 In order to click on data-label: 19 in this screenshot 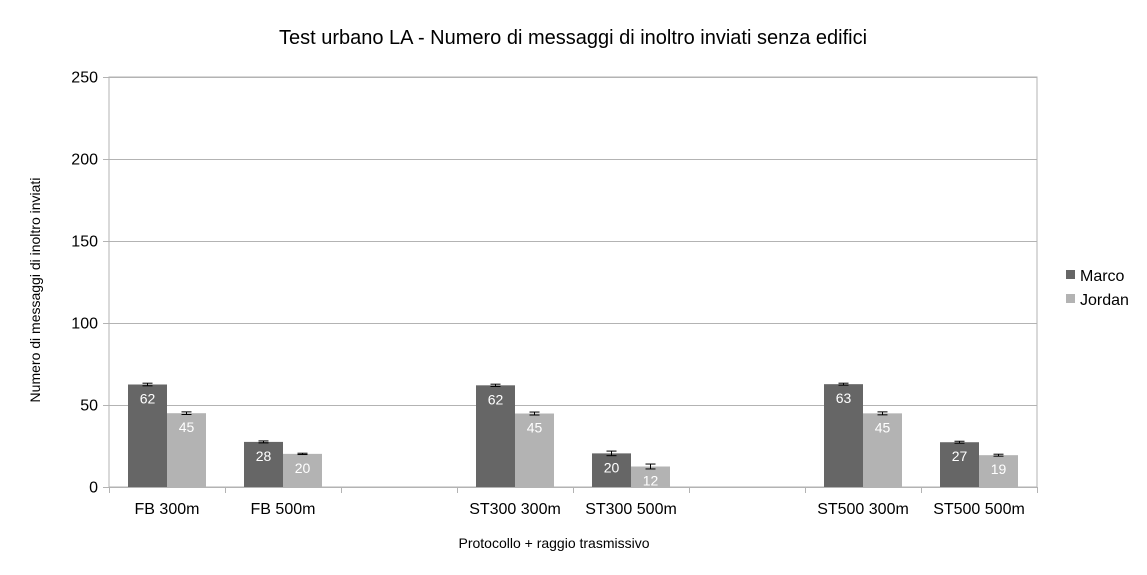, I will do `click(999, 469)`.